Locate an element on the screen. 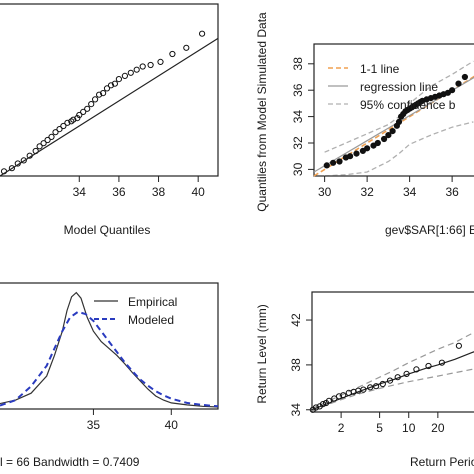  x-tick-label: 2 is located at coordinates (341, 428).